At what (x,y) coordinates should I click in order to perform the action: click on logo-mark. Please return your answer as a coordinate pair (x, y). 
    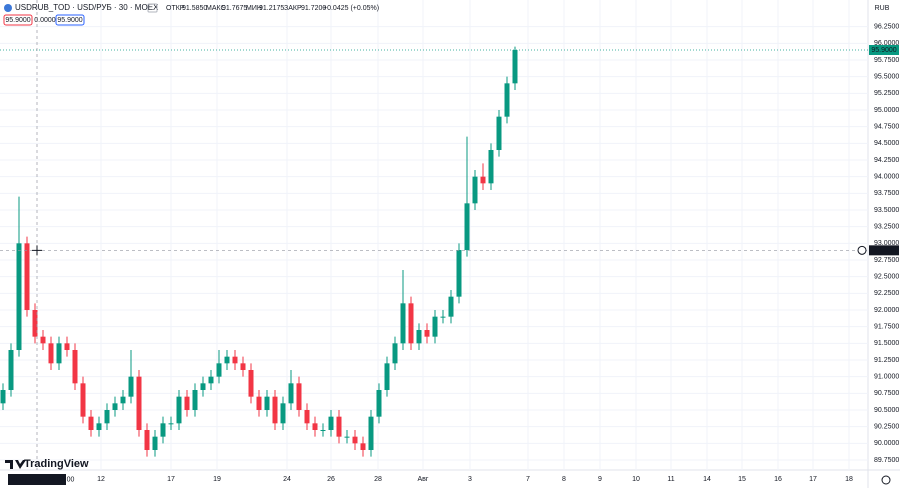
    Looking at the image, I should click on (15, 464).